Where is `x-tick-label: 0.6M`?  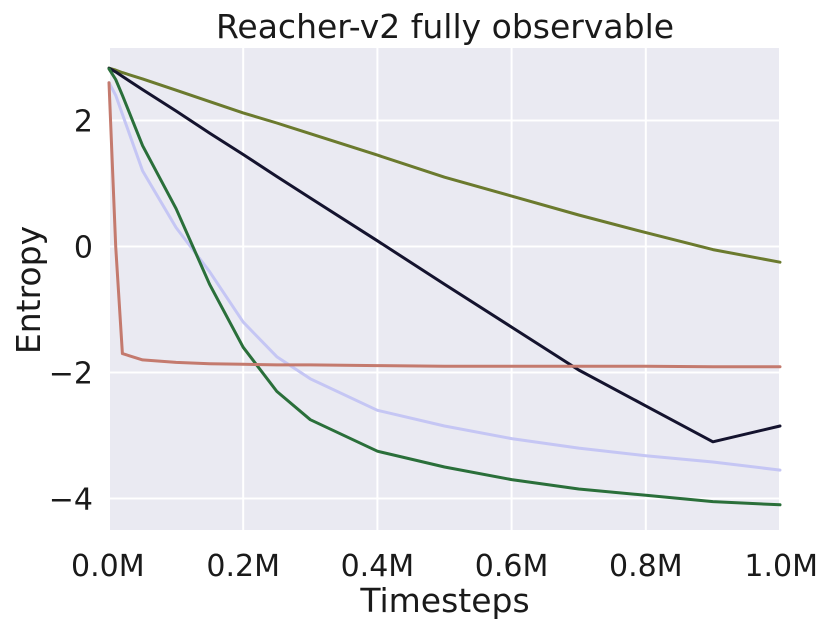
x-tick-label: 0.6M is located at coordinates (512, 566).